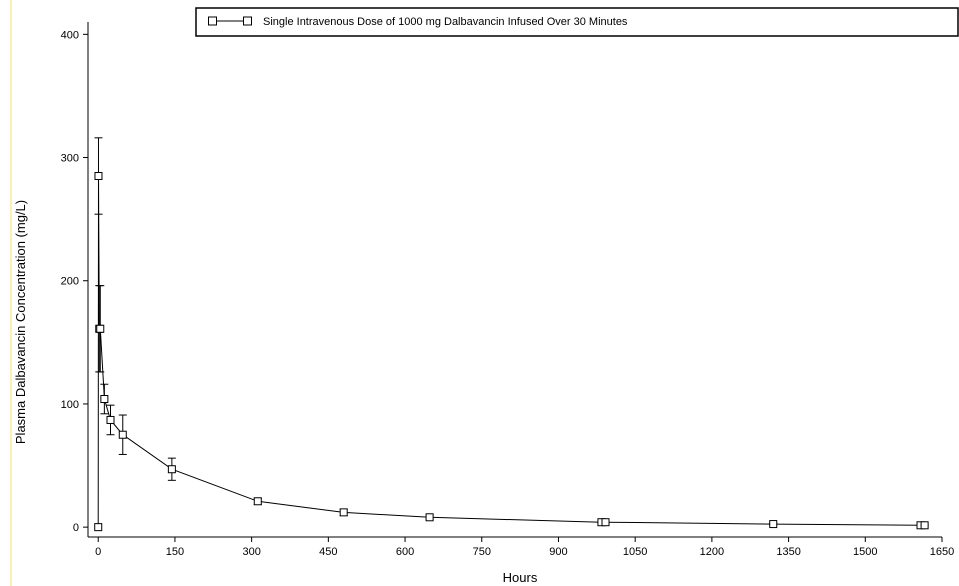 The height and width of the screenshot is (586, 959). Describe the element at coordinates (247, 21) in the screenshot. I see `legend-marker-right` at that location.